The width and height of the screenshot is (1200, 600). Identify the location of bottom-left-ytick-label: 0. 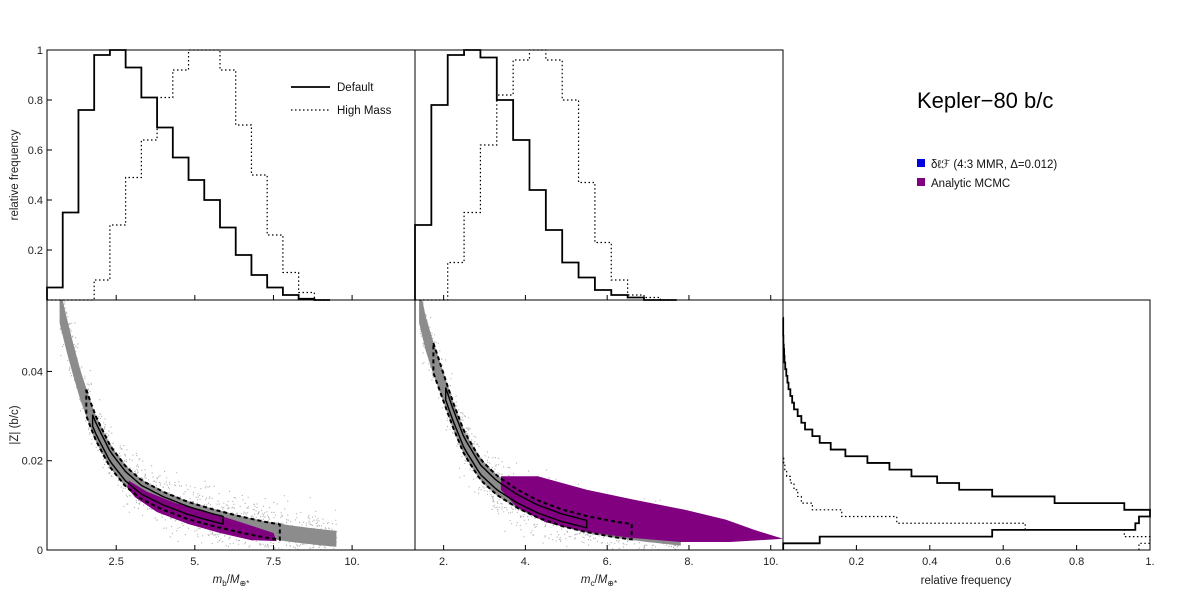
(40, 551).